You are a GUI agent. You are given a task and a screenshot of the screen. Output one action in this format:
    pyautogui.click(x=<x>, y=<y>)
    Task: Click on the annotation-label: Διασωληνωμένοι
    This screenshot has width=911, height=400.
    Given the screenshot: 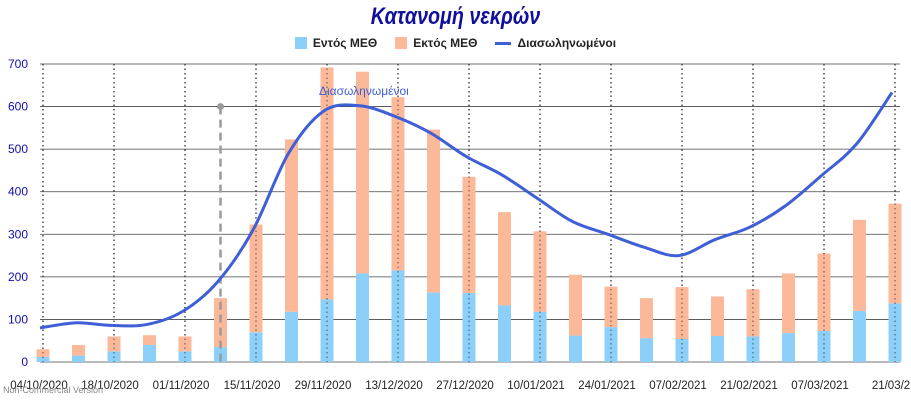 What is the action you would take?
    pyautogui.click(x=364, y=91)
    